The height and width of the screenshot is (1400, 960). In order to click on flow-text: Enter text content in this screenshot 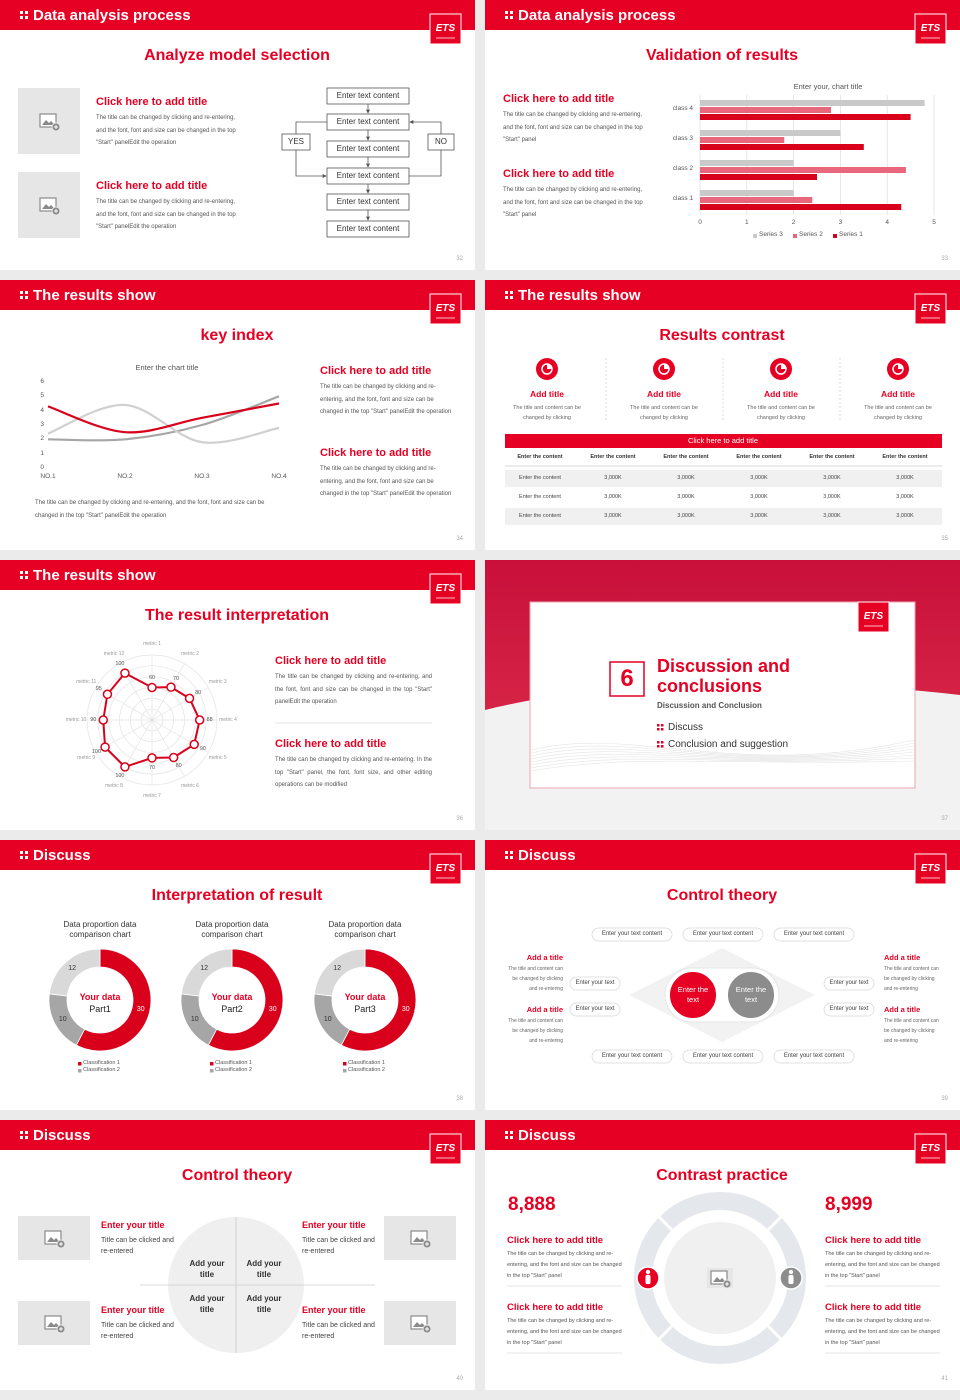, I will do `click(368, 148)`.